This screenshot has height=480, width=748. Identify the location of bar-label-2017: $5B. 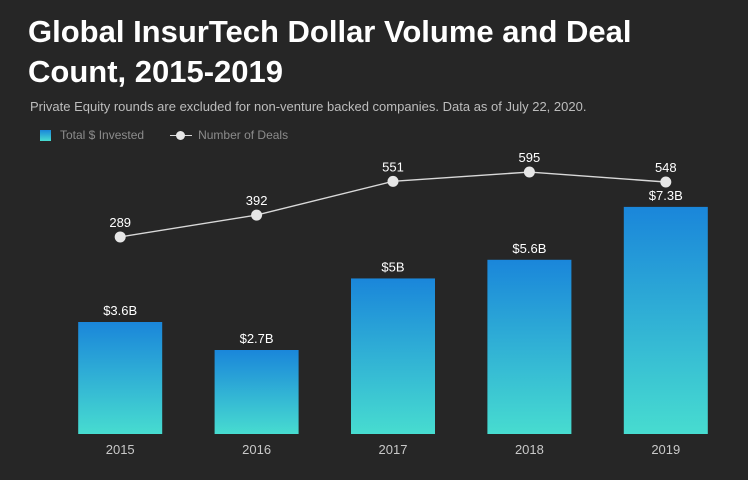
(392, 266).